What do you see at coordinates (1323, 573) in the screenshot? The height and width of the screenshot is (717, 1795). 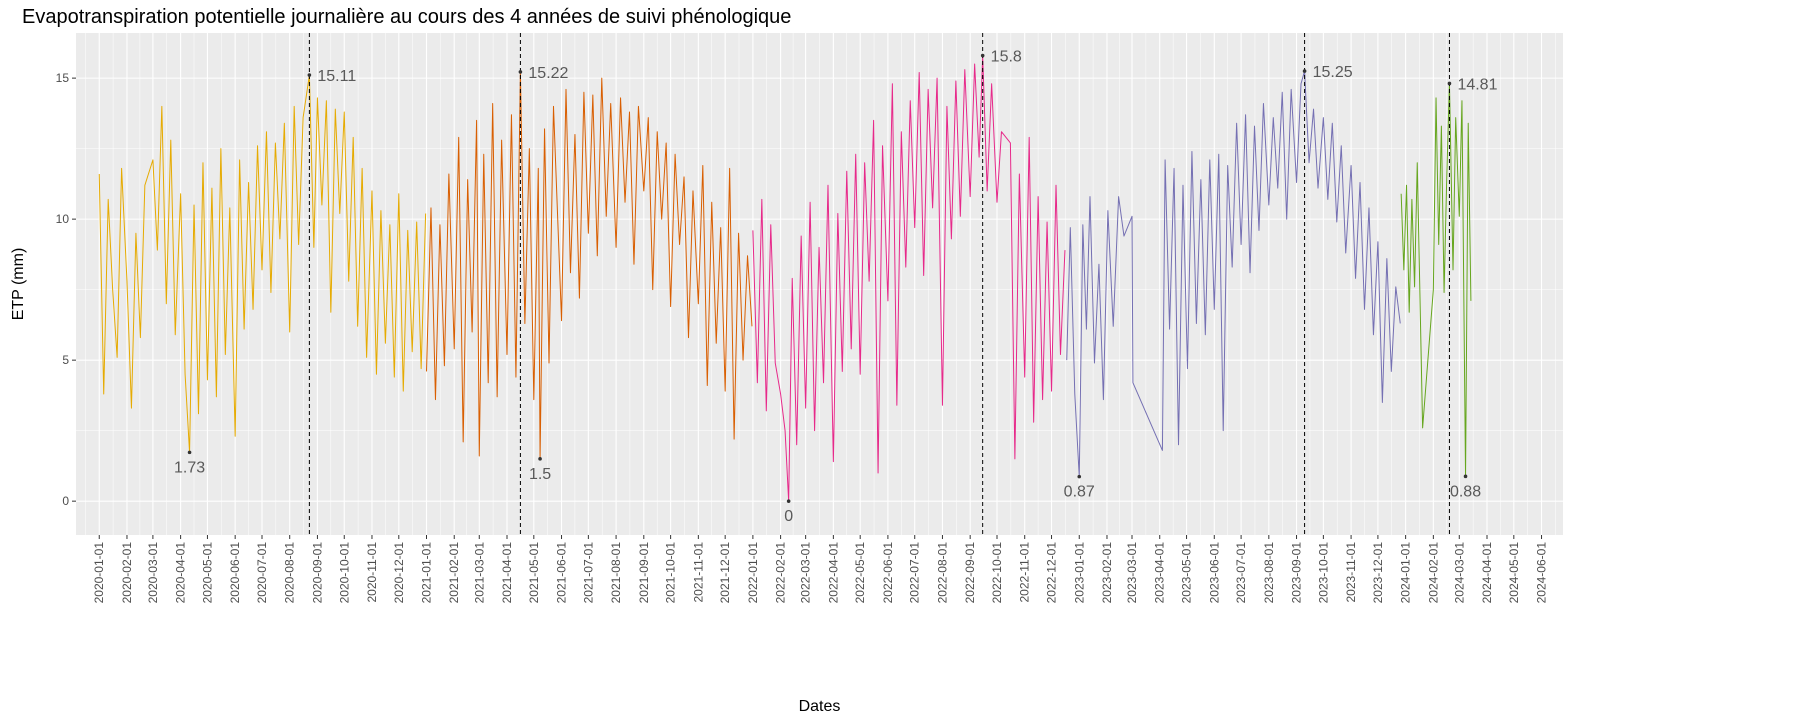 I see `x-tick-label: 2023-10-01` at bounding box center [1323, 573].